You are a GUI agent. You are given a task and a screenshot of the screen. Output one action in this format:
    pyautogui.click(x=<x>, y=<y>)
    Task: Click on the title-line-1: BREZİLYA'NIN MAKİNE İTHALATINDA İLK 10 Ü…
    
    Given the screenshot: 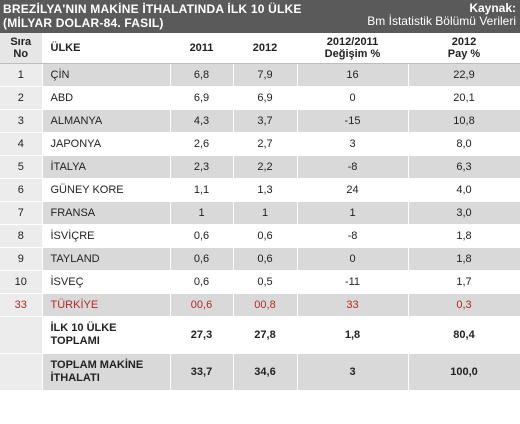 What is the action you would take?
    pyautogui.click(x=152, y=9)
    